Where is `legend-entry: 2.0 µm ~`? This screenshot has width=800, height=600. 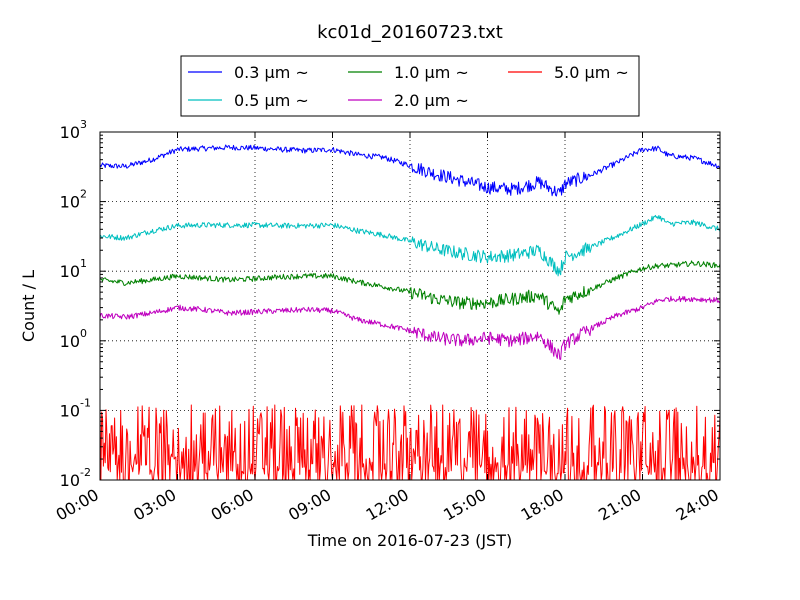 legend-entry: 2.0 µm ~ is located at coordinates (408, 100).